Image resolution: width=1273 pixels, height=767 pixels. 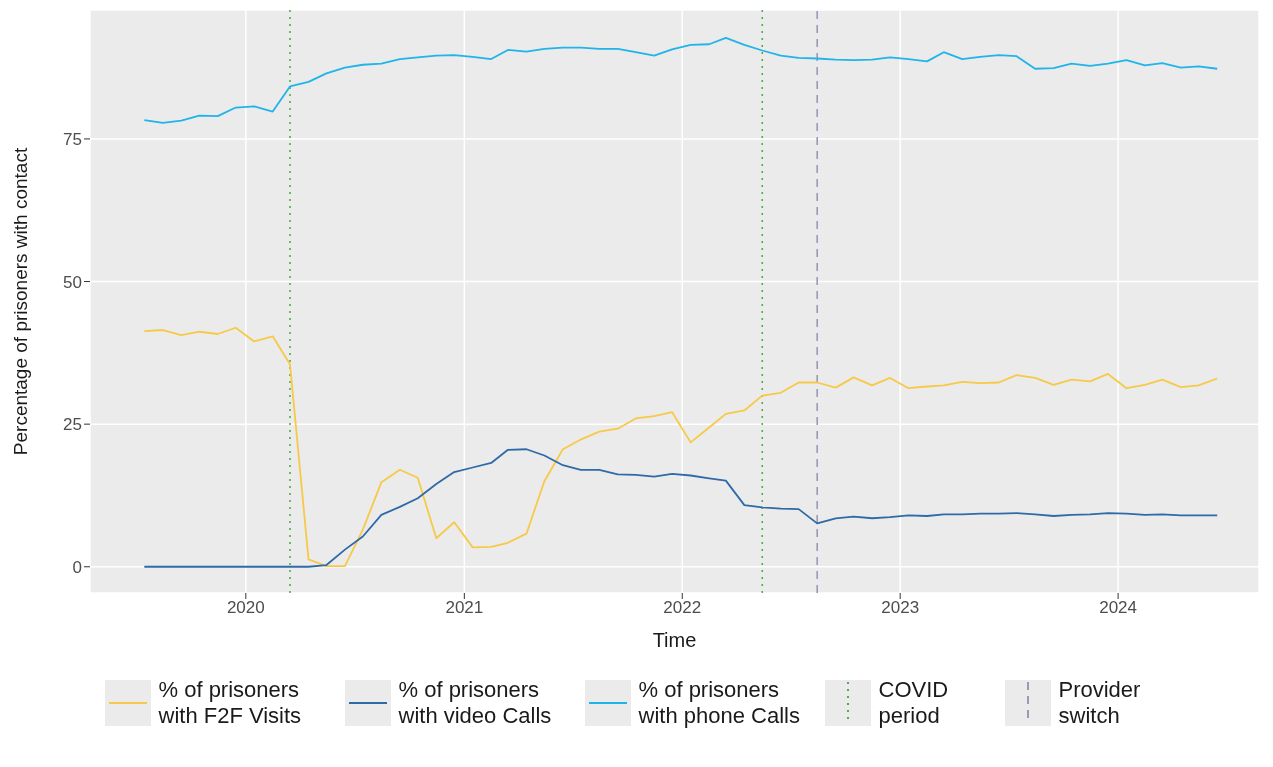 I want to click on x-tick-label: 2020, so click(x=245, y=608).